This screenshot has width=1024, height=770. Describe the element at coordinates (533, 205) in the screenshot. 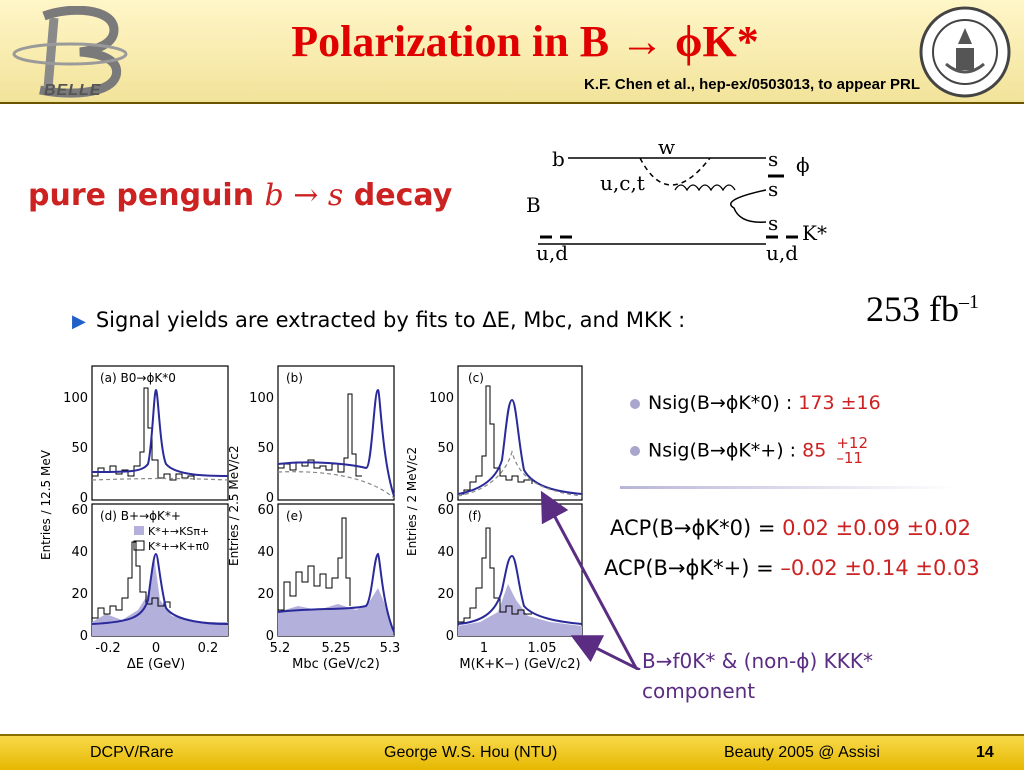

I see `feyn-B: B` at that location.